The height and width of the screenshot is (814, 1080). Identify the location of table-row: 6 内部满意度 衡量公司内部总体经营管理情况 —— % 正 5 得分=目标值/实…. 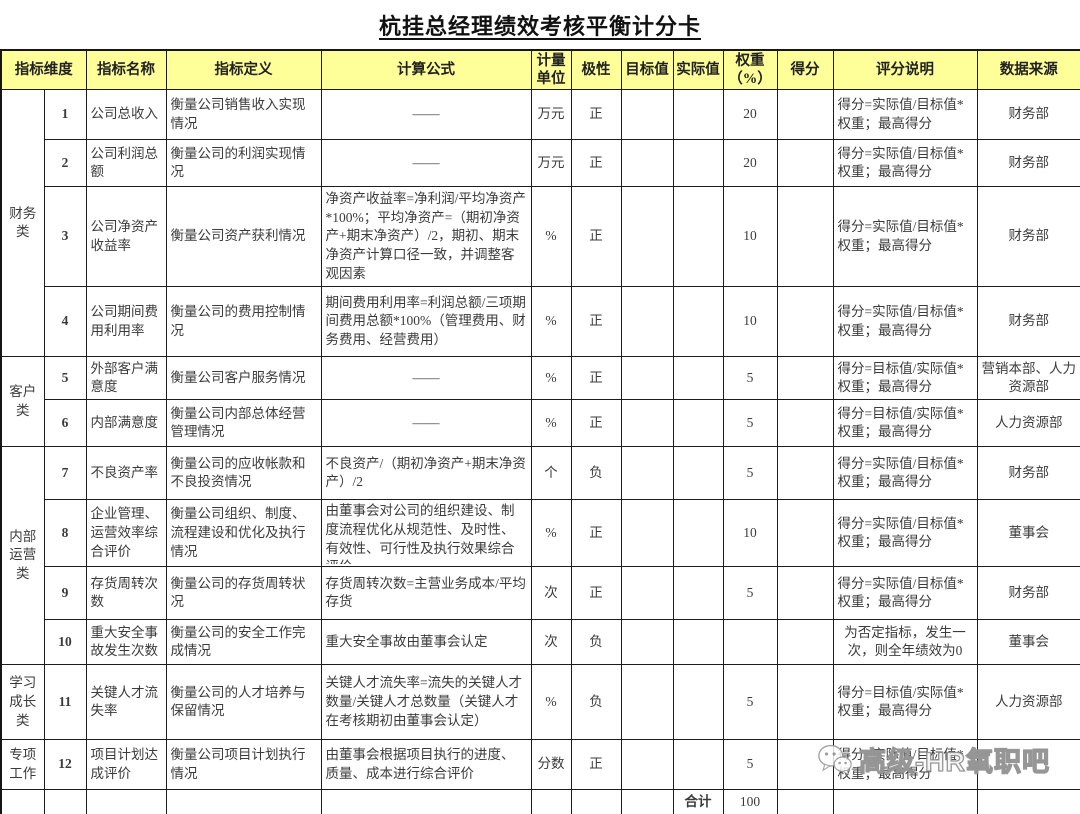
(540, 423).